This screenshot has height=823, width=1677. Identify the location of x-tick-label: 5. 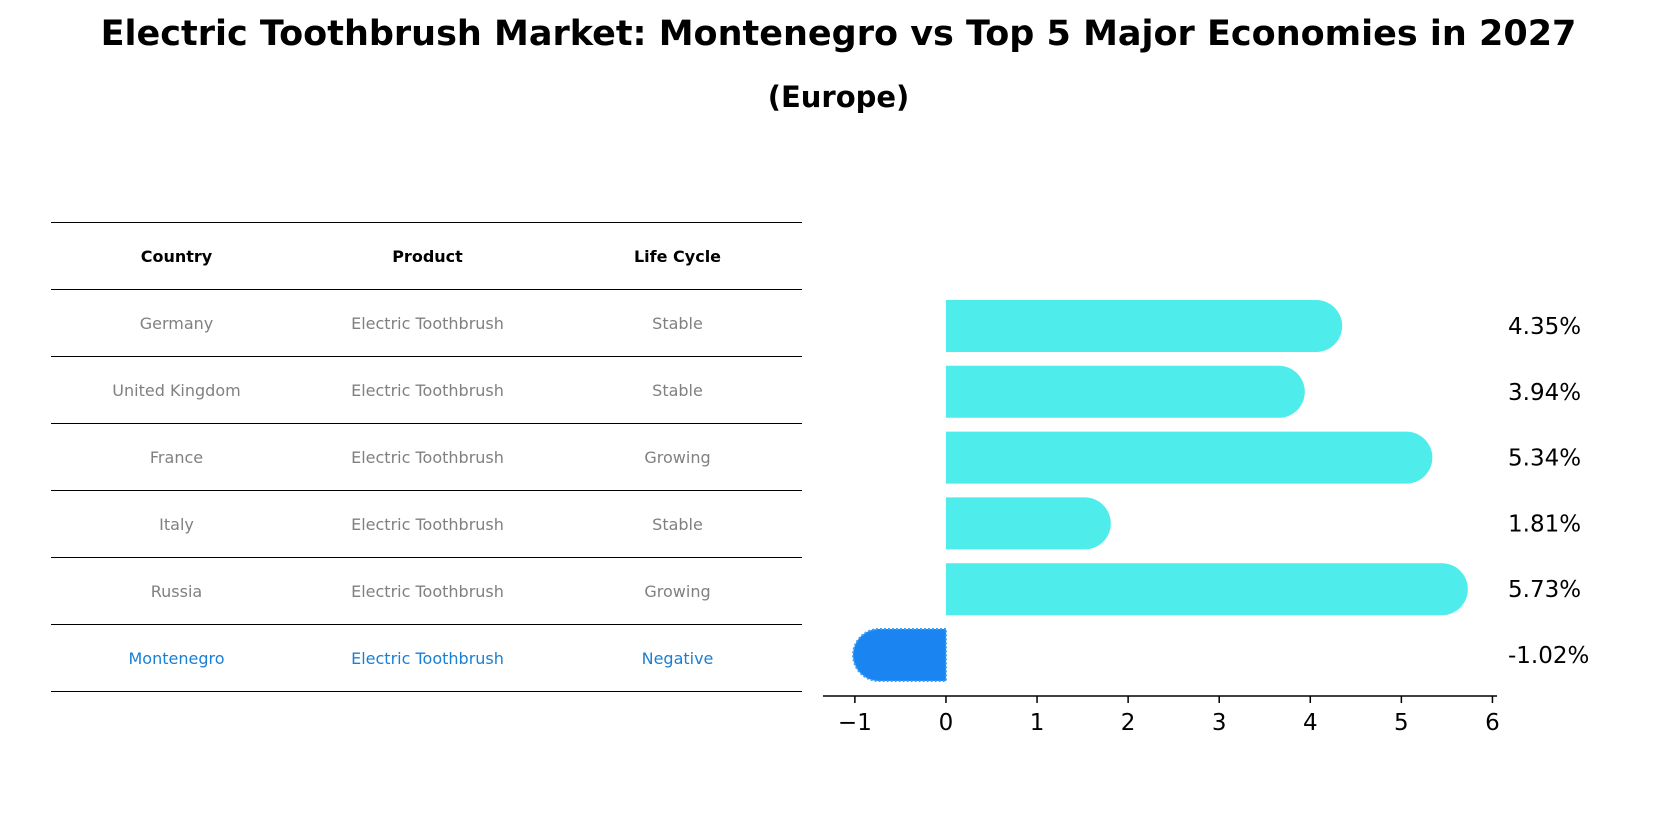
(1401, 723).